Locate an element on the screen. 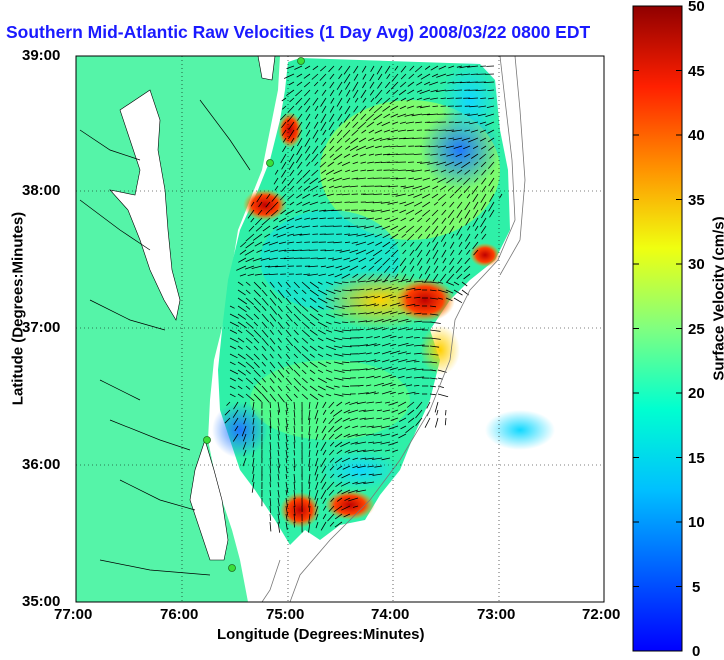 The image size is (724, 660). x-tick-label: 74:00 is located at coordinates (390, 614).